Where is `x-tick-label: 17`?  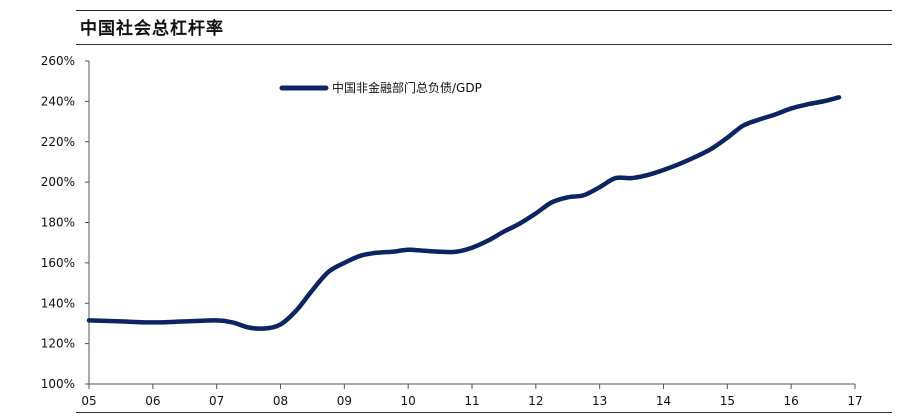 x-tick-label: 17 is located at coordinates (854, 401).